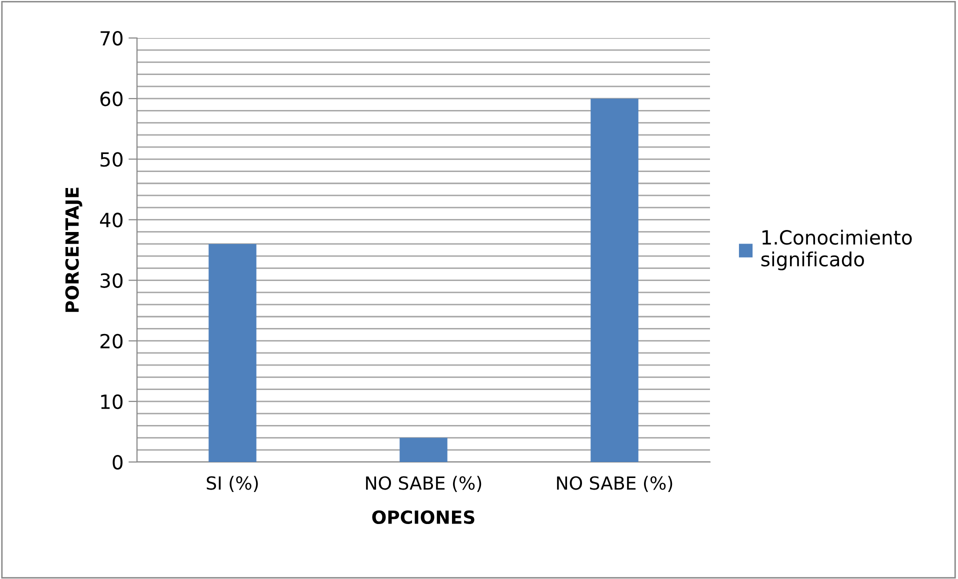  Describe the element at coordinates (112, 402) in the screenshot. I see `y-tick-label: 10` at that location.